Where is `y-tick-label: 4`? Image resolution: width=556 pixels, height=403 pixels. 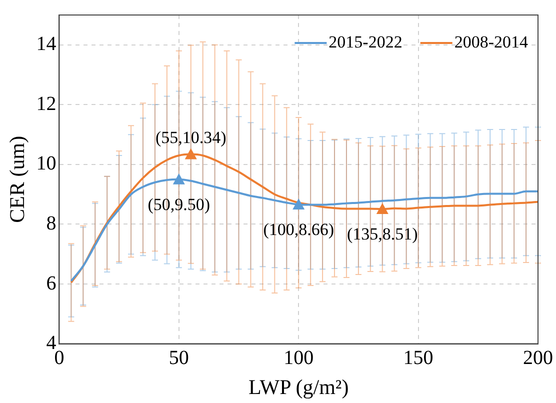
y-tick-label: 4 is located at coordinates (51, 343).